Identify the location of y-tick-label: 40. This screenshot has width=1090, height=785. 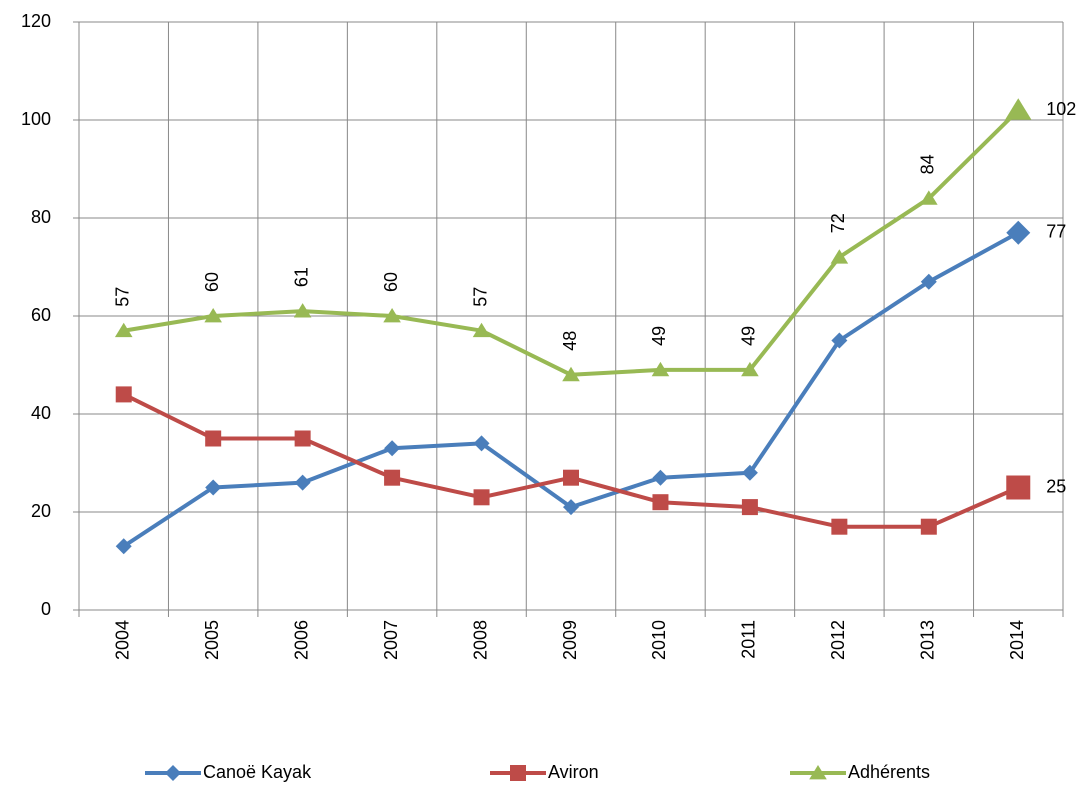
(41, 413).